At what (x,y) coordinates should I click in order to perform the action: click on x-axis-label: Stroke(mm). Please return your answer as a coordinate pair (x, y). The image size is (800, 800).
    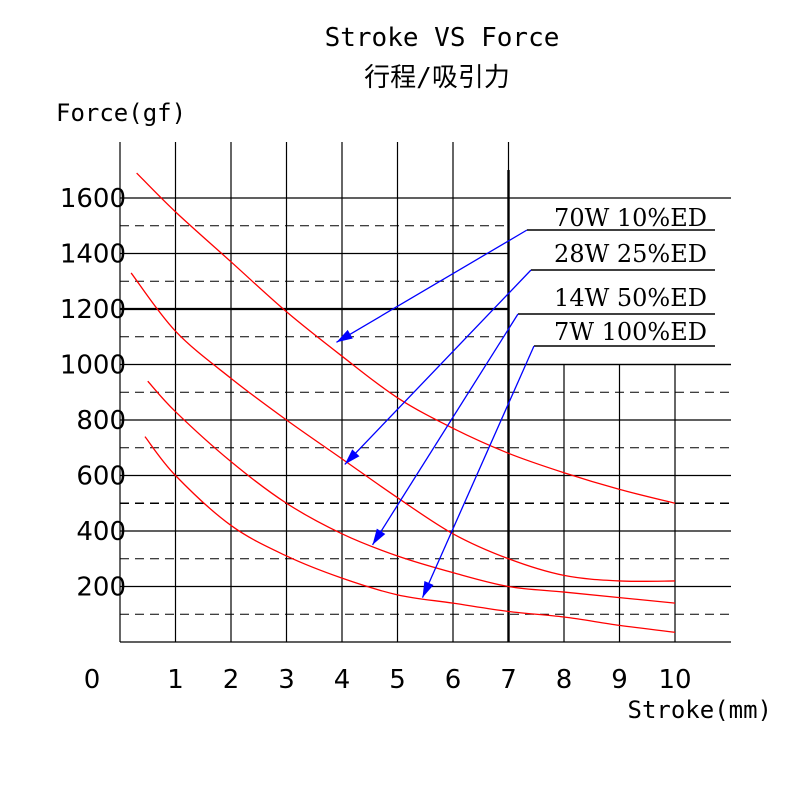
    Looking at the image, I should click on (700, 710).